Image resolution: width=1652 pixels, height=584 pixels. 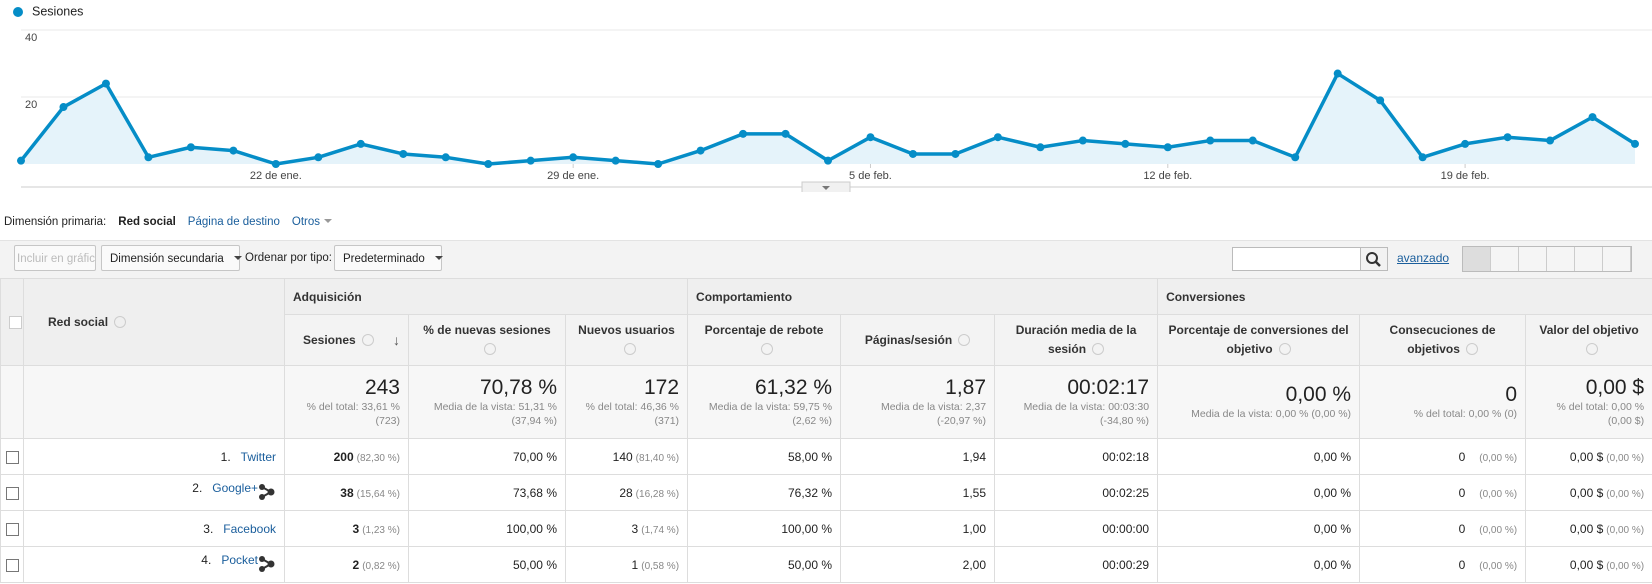 I want to click on column-header: Porcentaje de conversiones del objetivo, so click(x=1259, y=340).